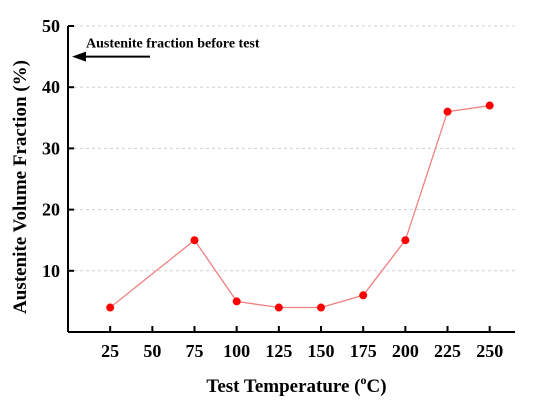  What do you see at coordinates (152, 351) in the screenshot?
I see `x-tick-label: 50` at bounding box center [152, 351].